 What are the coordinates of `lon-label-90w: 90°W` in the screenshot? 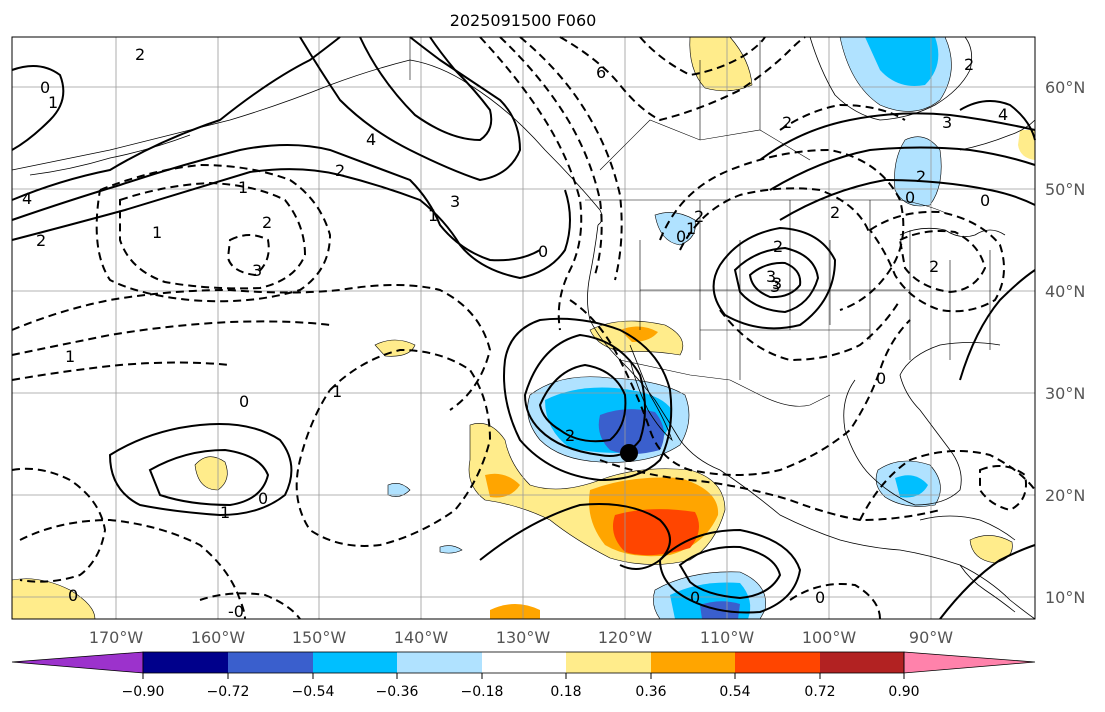 It's located at (931, 637).